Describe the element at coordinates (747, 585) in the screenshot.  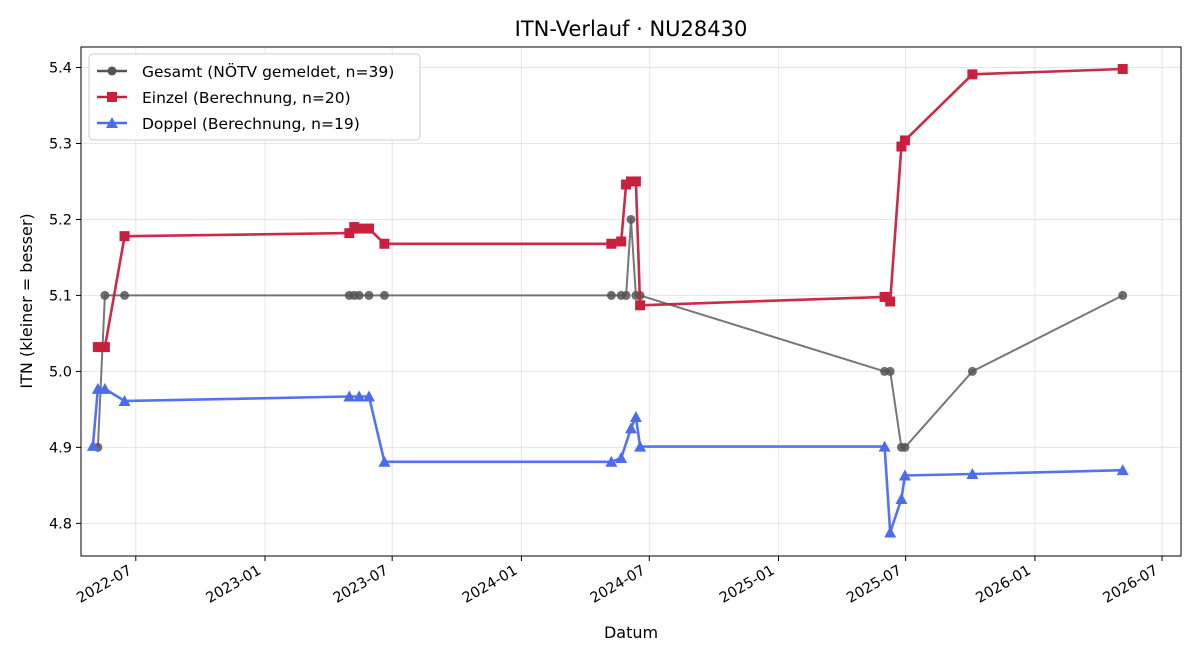
I see `x-tick-label: 2025-01` at that location.